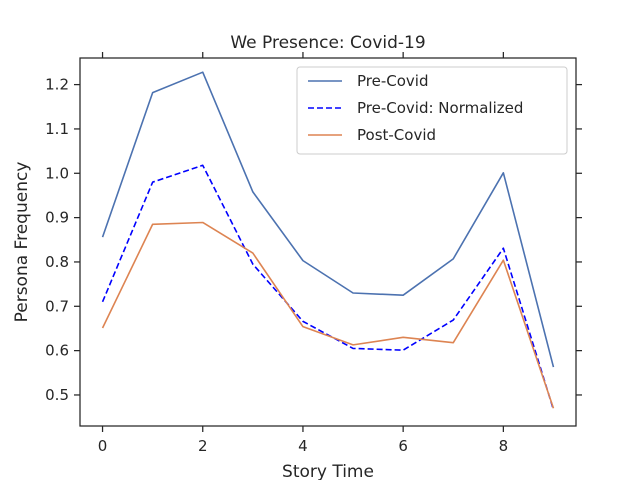 This screenshot has width=640, height=480. I want to click on y-tick-label: 1.2, so click(57, 85).